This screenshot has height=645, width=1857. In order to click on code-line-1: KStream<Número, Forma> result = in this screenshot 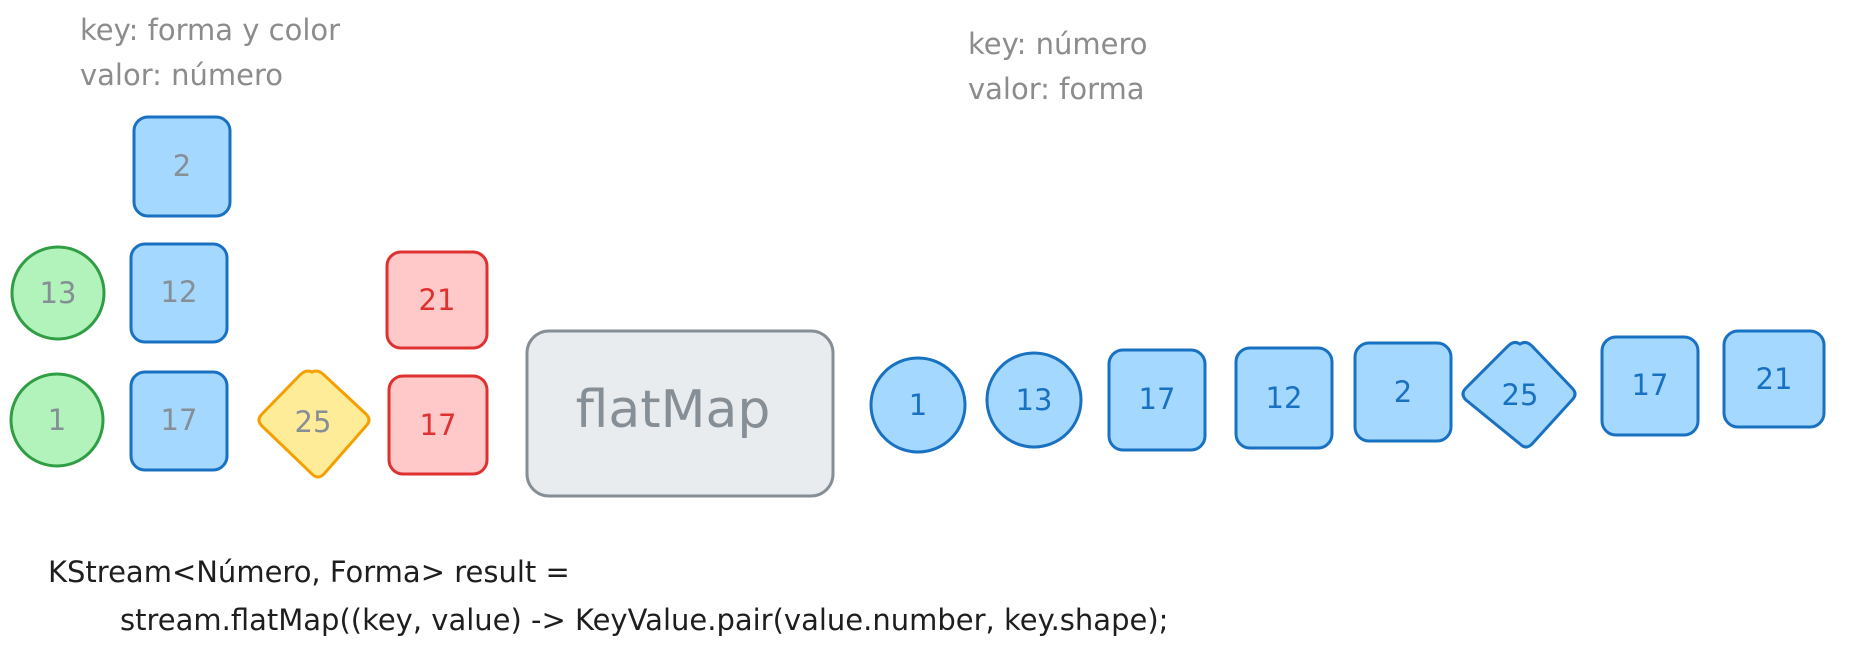, I will do `click(309, 572)`.